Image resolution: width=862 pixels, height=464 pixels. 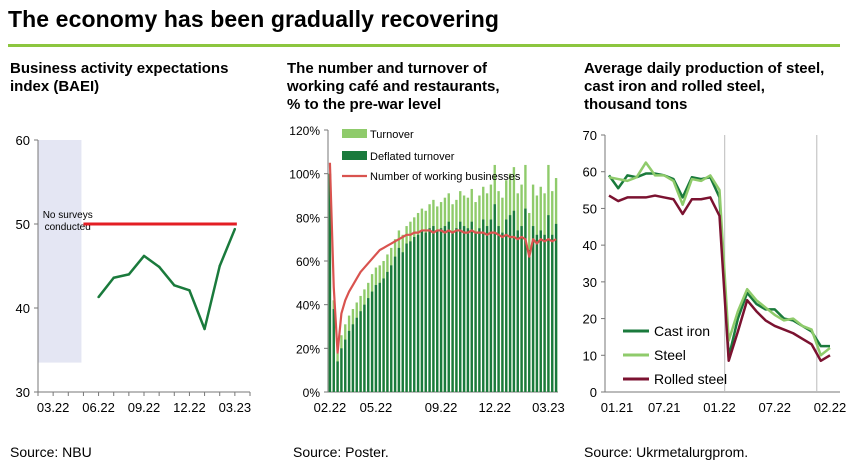 I want to click on panel2-title-line: working café and restaurants,, so click(x=393, y=86).